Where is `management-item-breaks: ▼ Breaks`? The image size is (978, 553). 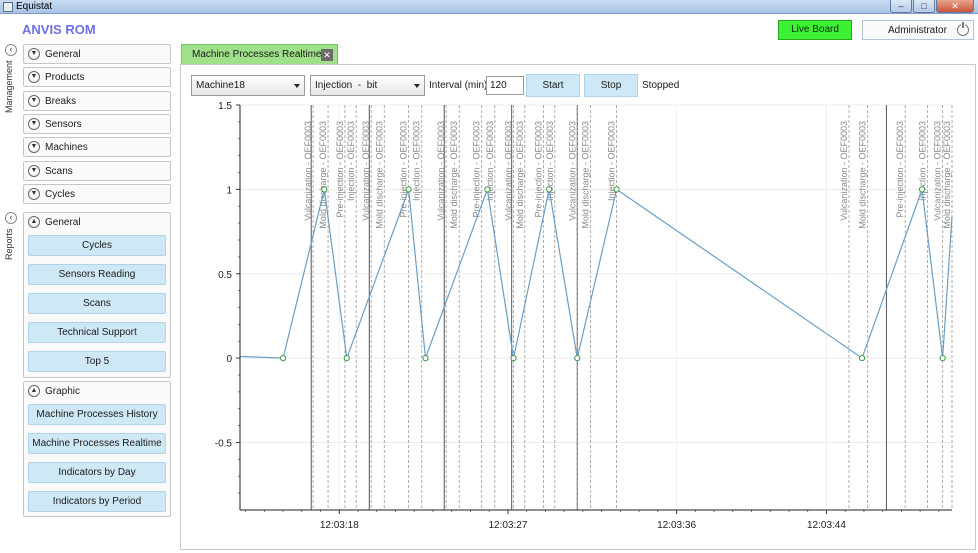 management-item-breaks: ▼ Breaks is located at coordinates (97, 101).